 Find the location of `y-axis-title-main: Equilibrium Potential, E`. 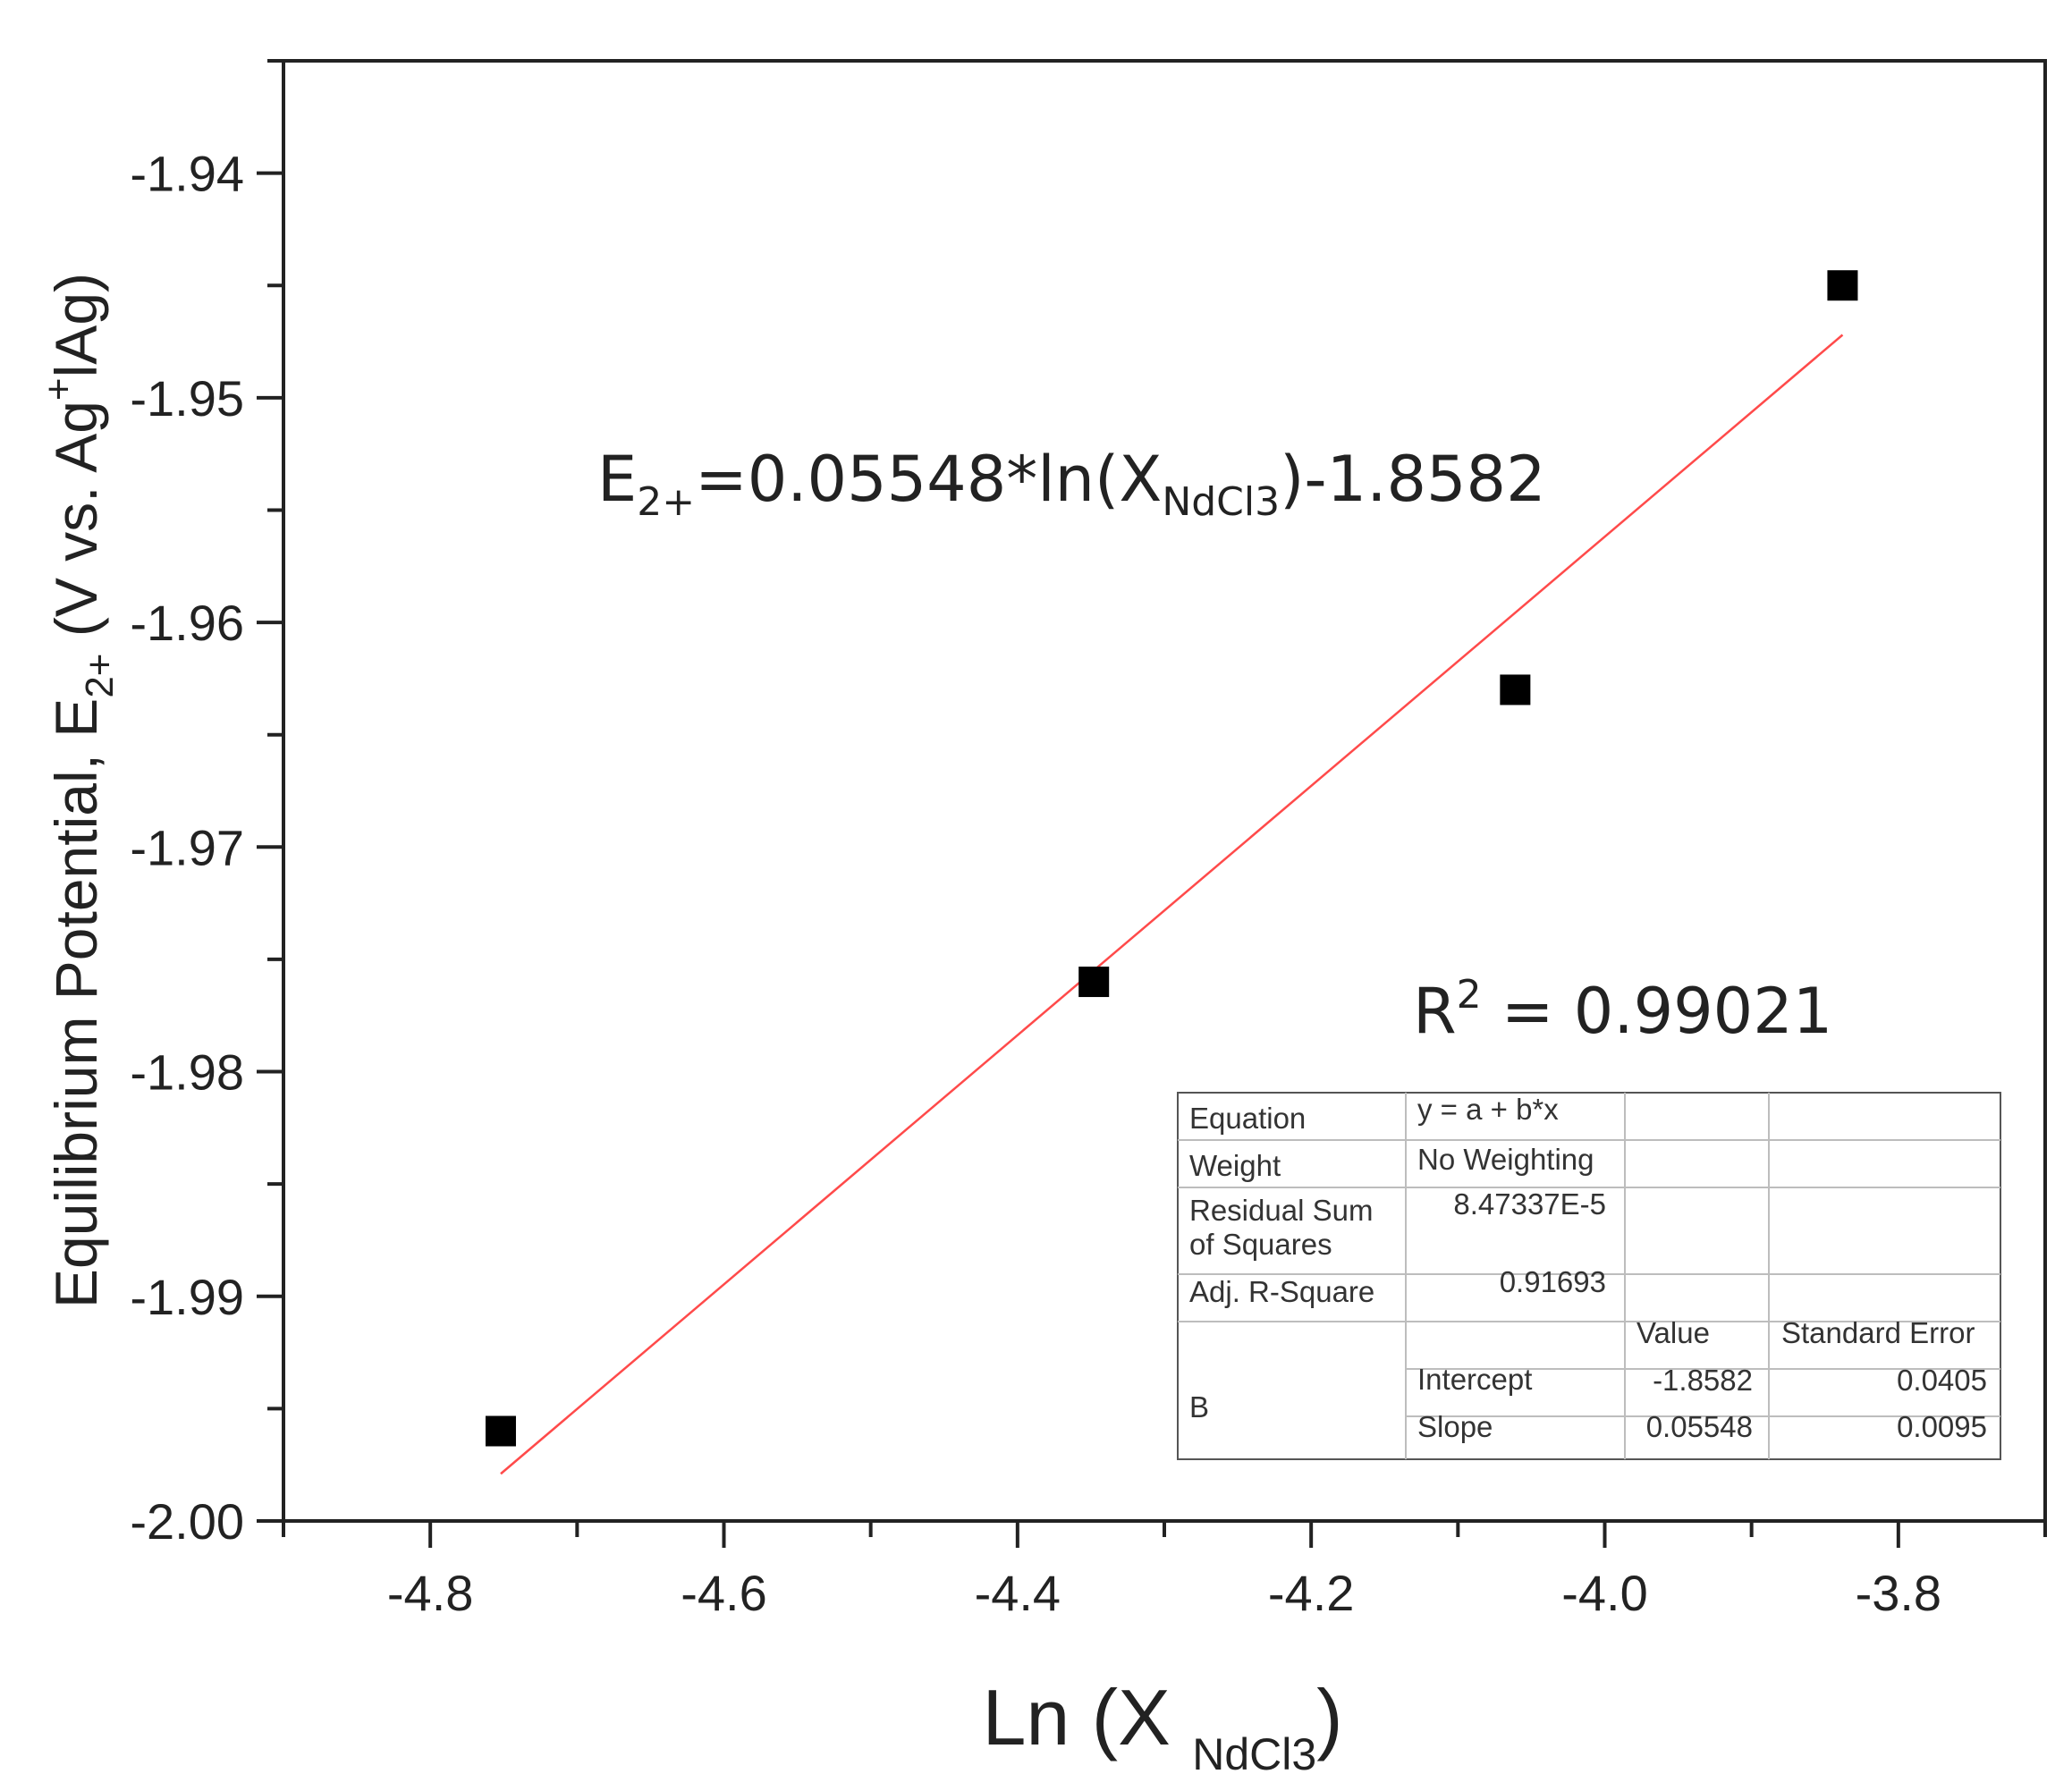

y-axis-title-main: Equilibrium Potential, E is located at coordinates (76, 1003).